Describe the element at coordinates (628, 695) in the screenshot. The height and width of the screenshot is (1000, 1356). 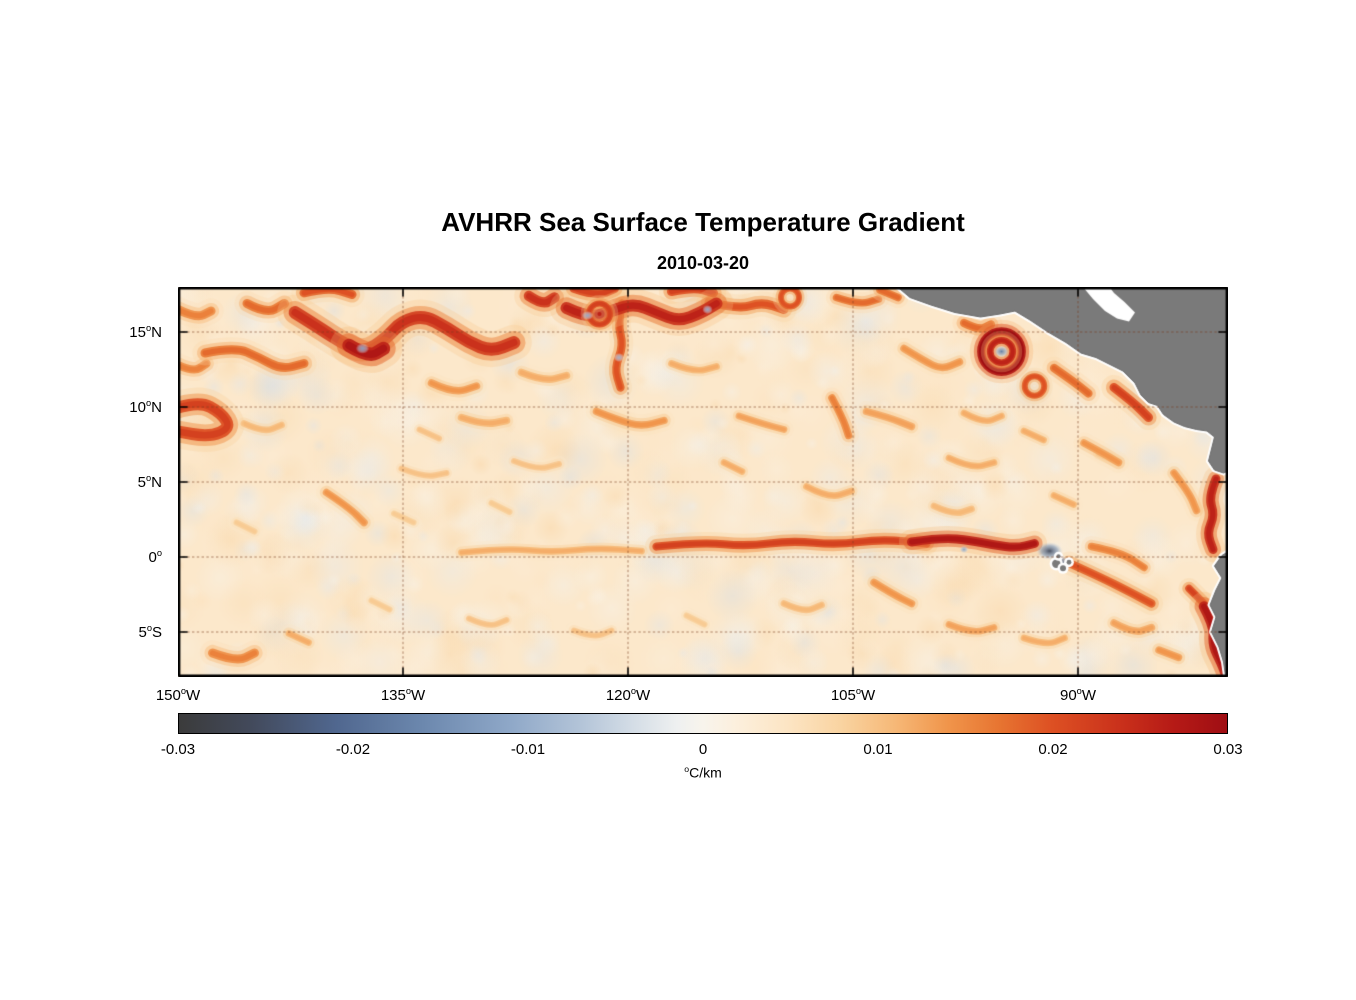
I see `x-tick-label: 120oW` at that location.